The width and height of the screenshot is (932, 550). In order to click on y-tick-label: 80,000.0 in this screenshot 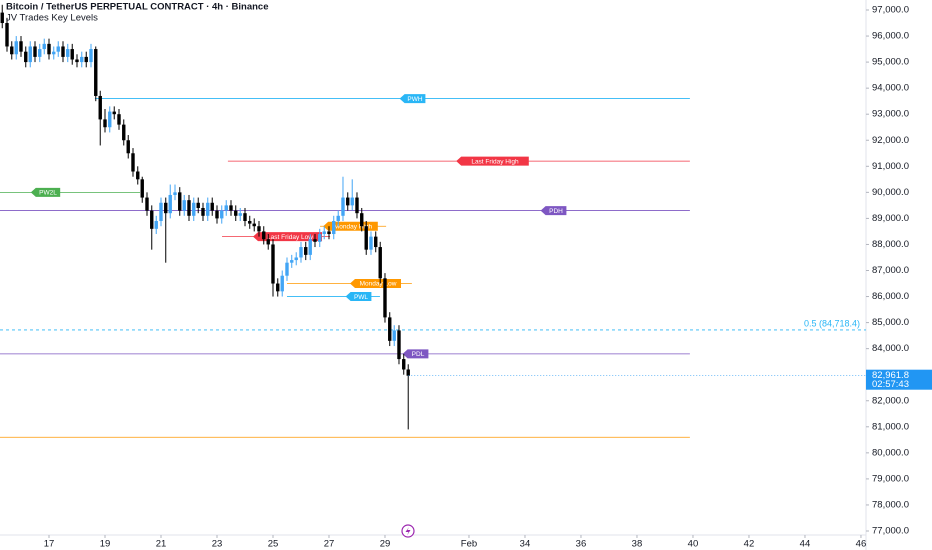, I will do `click(890, 452)`.